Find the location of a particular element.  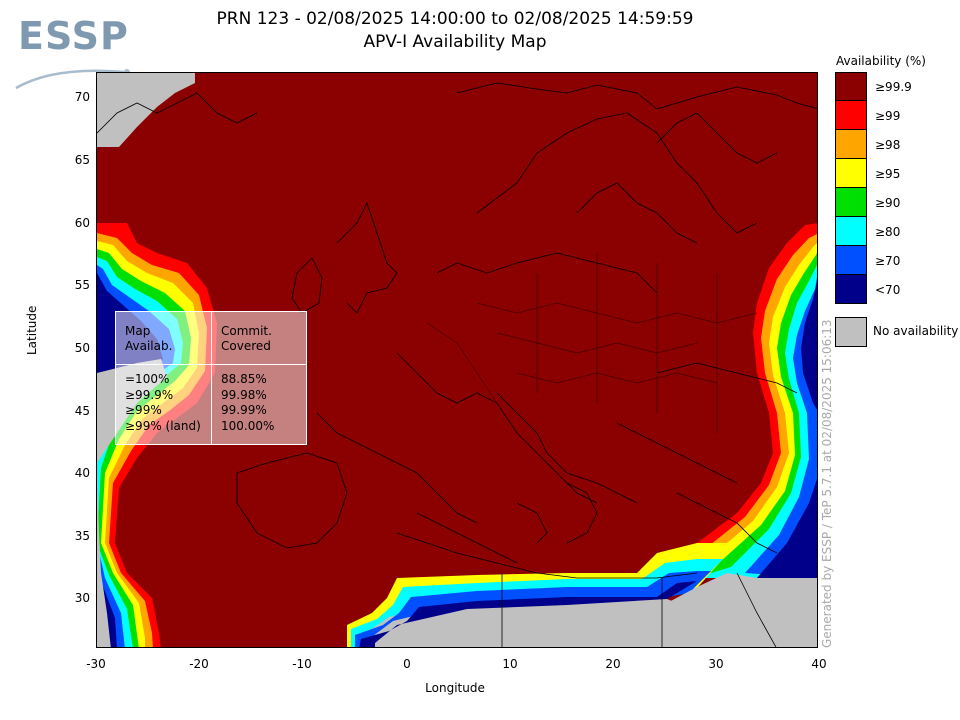

stats-covered-column: 88.85% 99.98% 99.99% 100.00% is located at coordinates (247, 403).